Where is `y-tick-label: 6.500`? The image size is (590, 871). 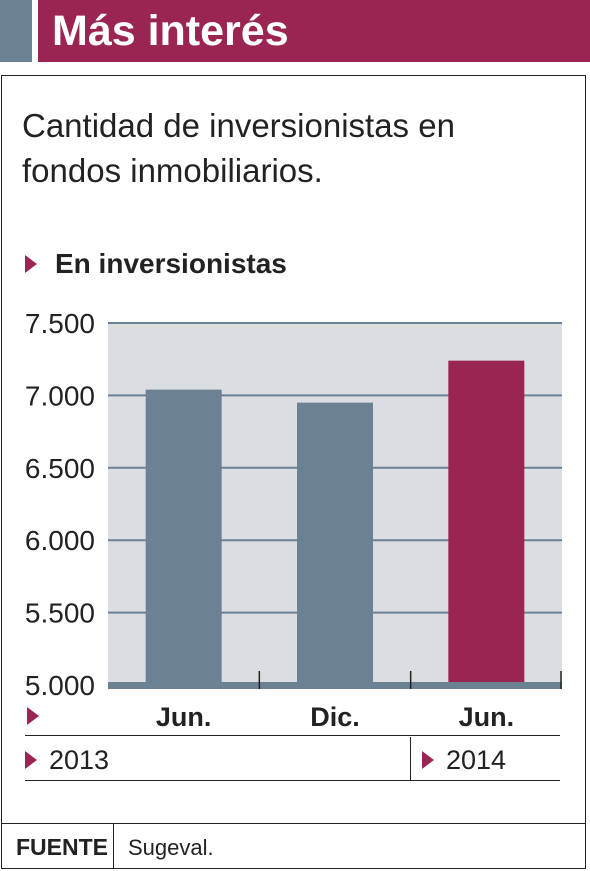 y-tick-label: 6.500 is located at coordinates (60, 468).